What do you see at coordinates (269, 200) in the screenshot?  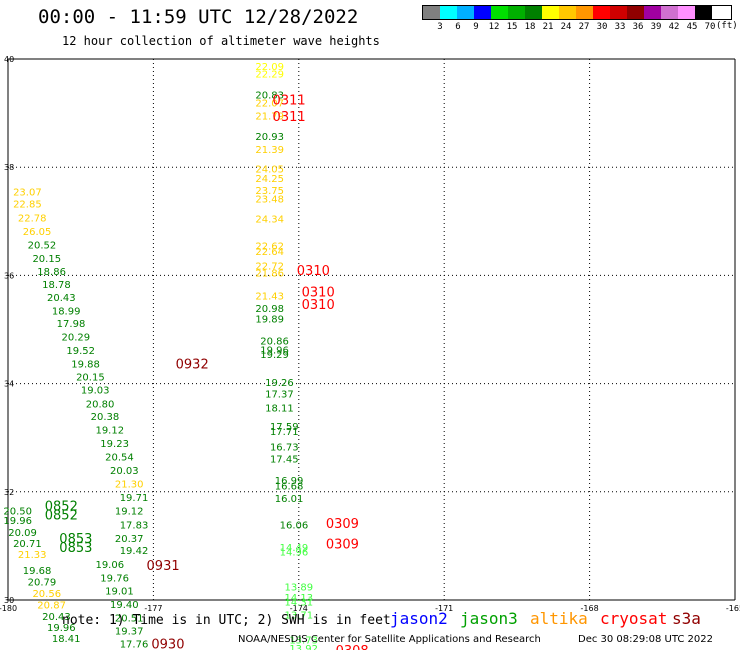 I see `wave-height-label: 23.48` at bounding box center [269, 200].